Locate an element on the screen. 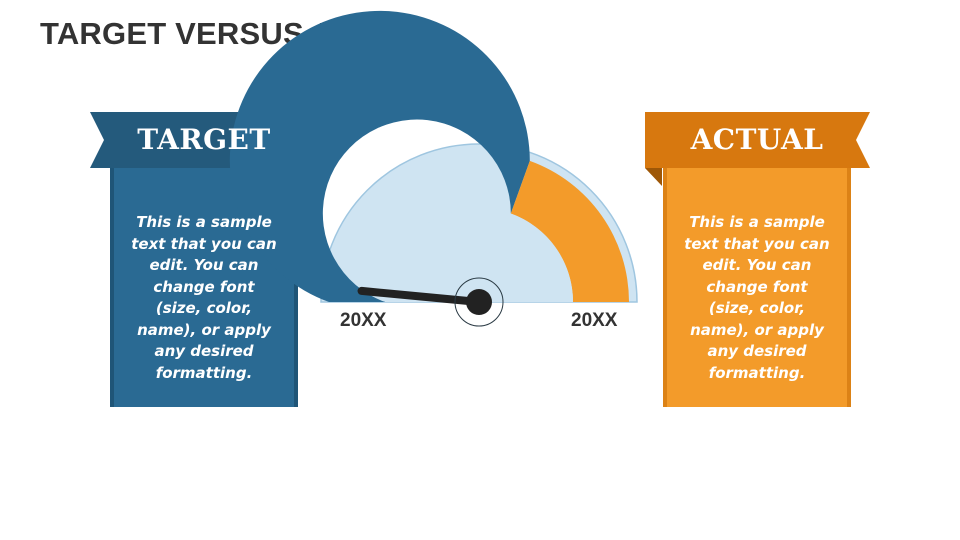 This screenshot has width=960, height=540. actual-ribbon-band is located at coordinates (757, 140).